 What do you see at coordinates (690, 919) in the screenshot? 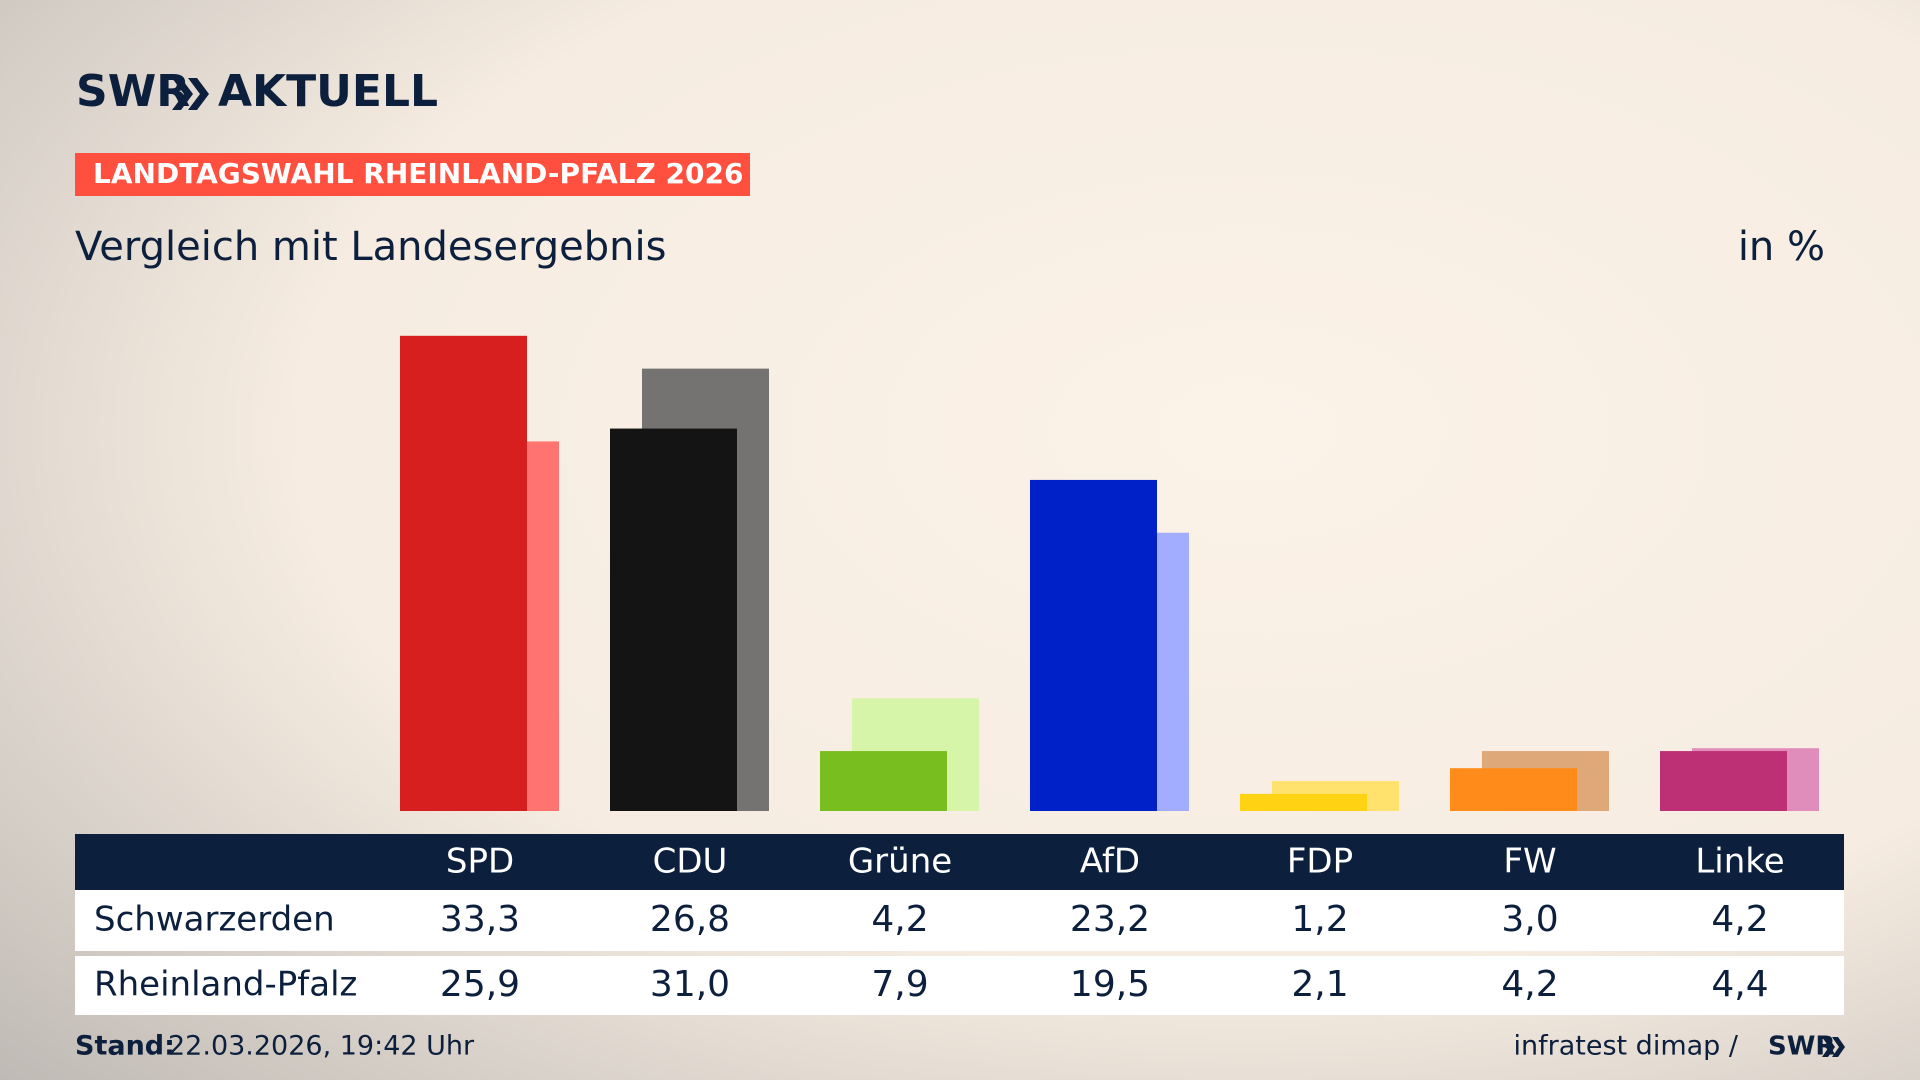
I see `value-label: 26,8` at bounding box center [690, 919].